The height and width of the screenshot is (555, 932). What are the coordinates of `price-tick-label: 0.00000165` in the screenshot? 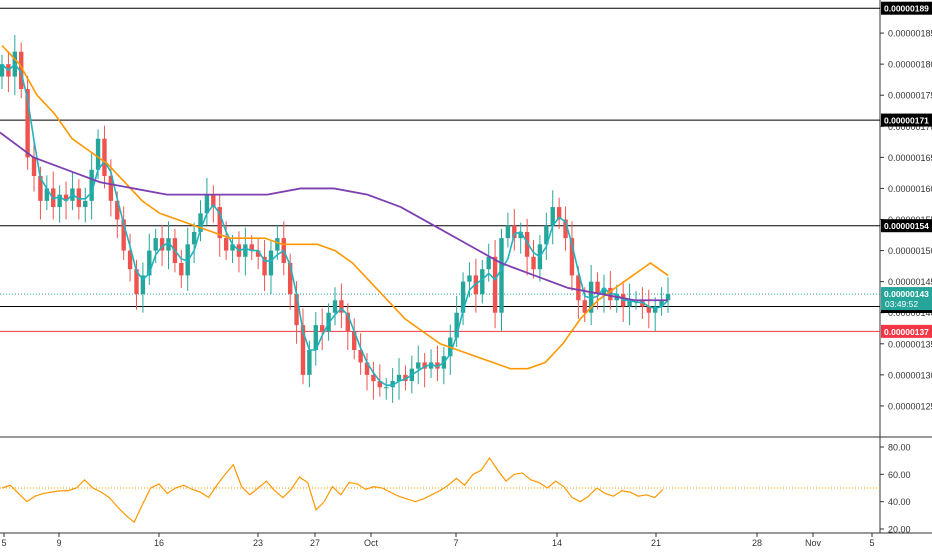 It's located at (910, 158).